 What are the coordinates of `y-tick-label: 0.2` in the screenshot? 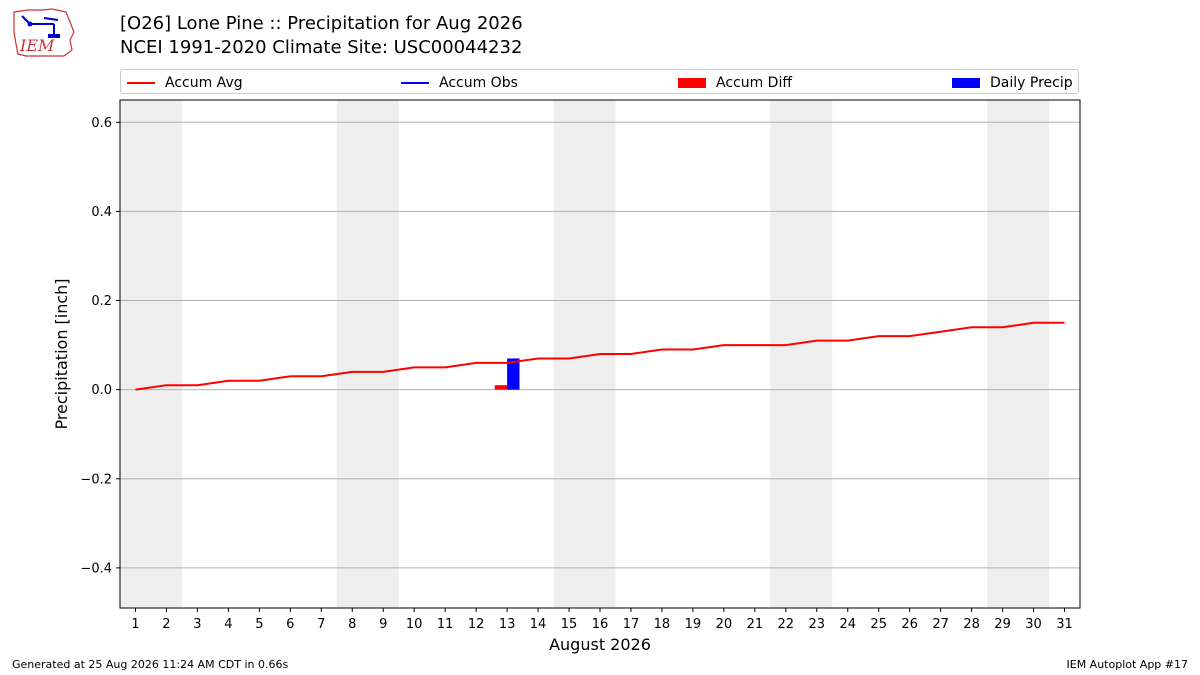 It's located at (101, 301).